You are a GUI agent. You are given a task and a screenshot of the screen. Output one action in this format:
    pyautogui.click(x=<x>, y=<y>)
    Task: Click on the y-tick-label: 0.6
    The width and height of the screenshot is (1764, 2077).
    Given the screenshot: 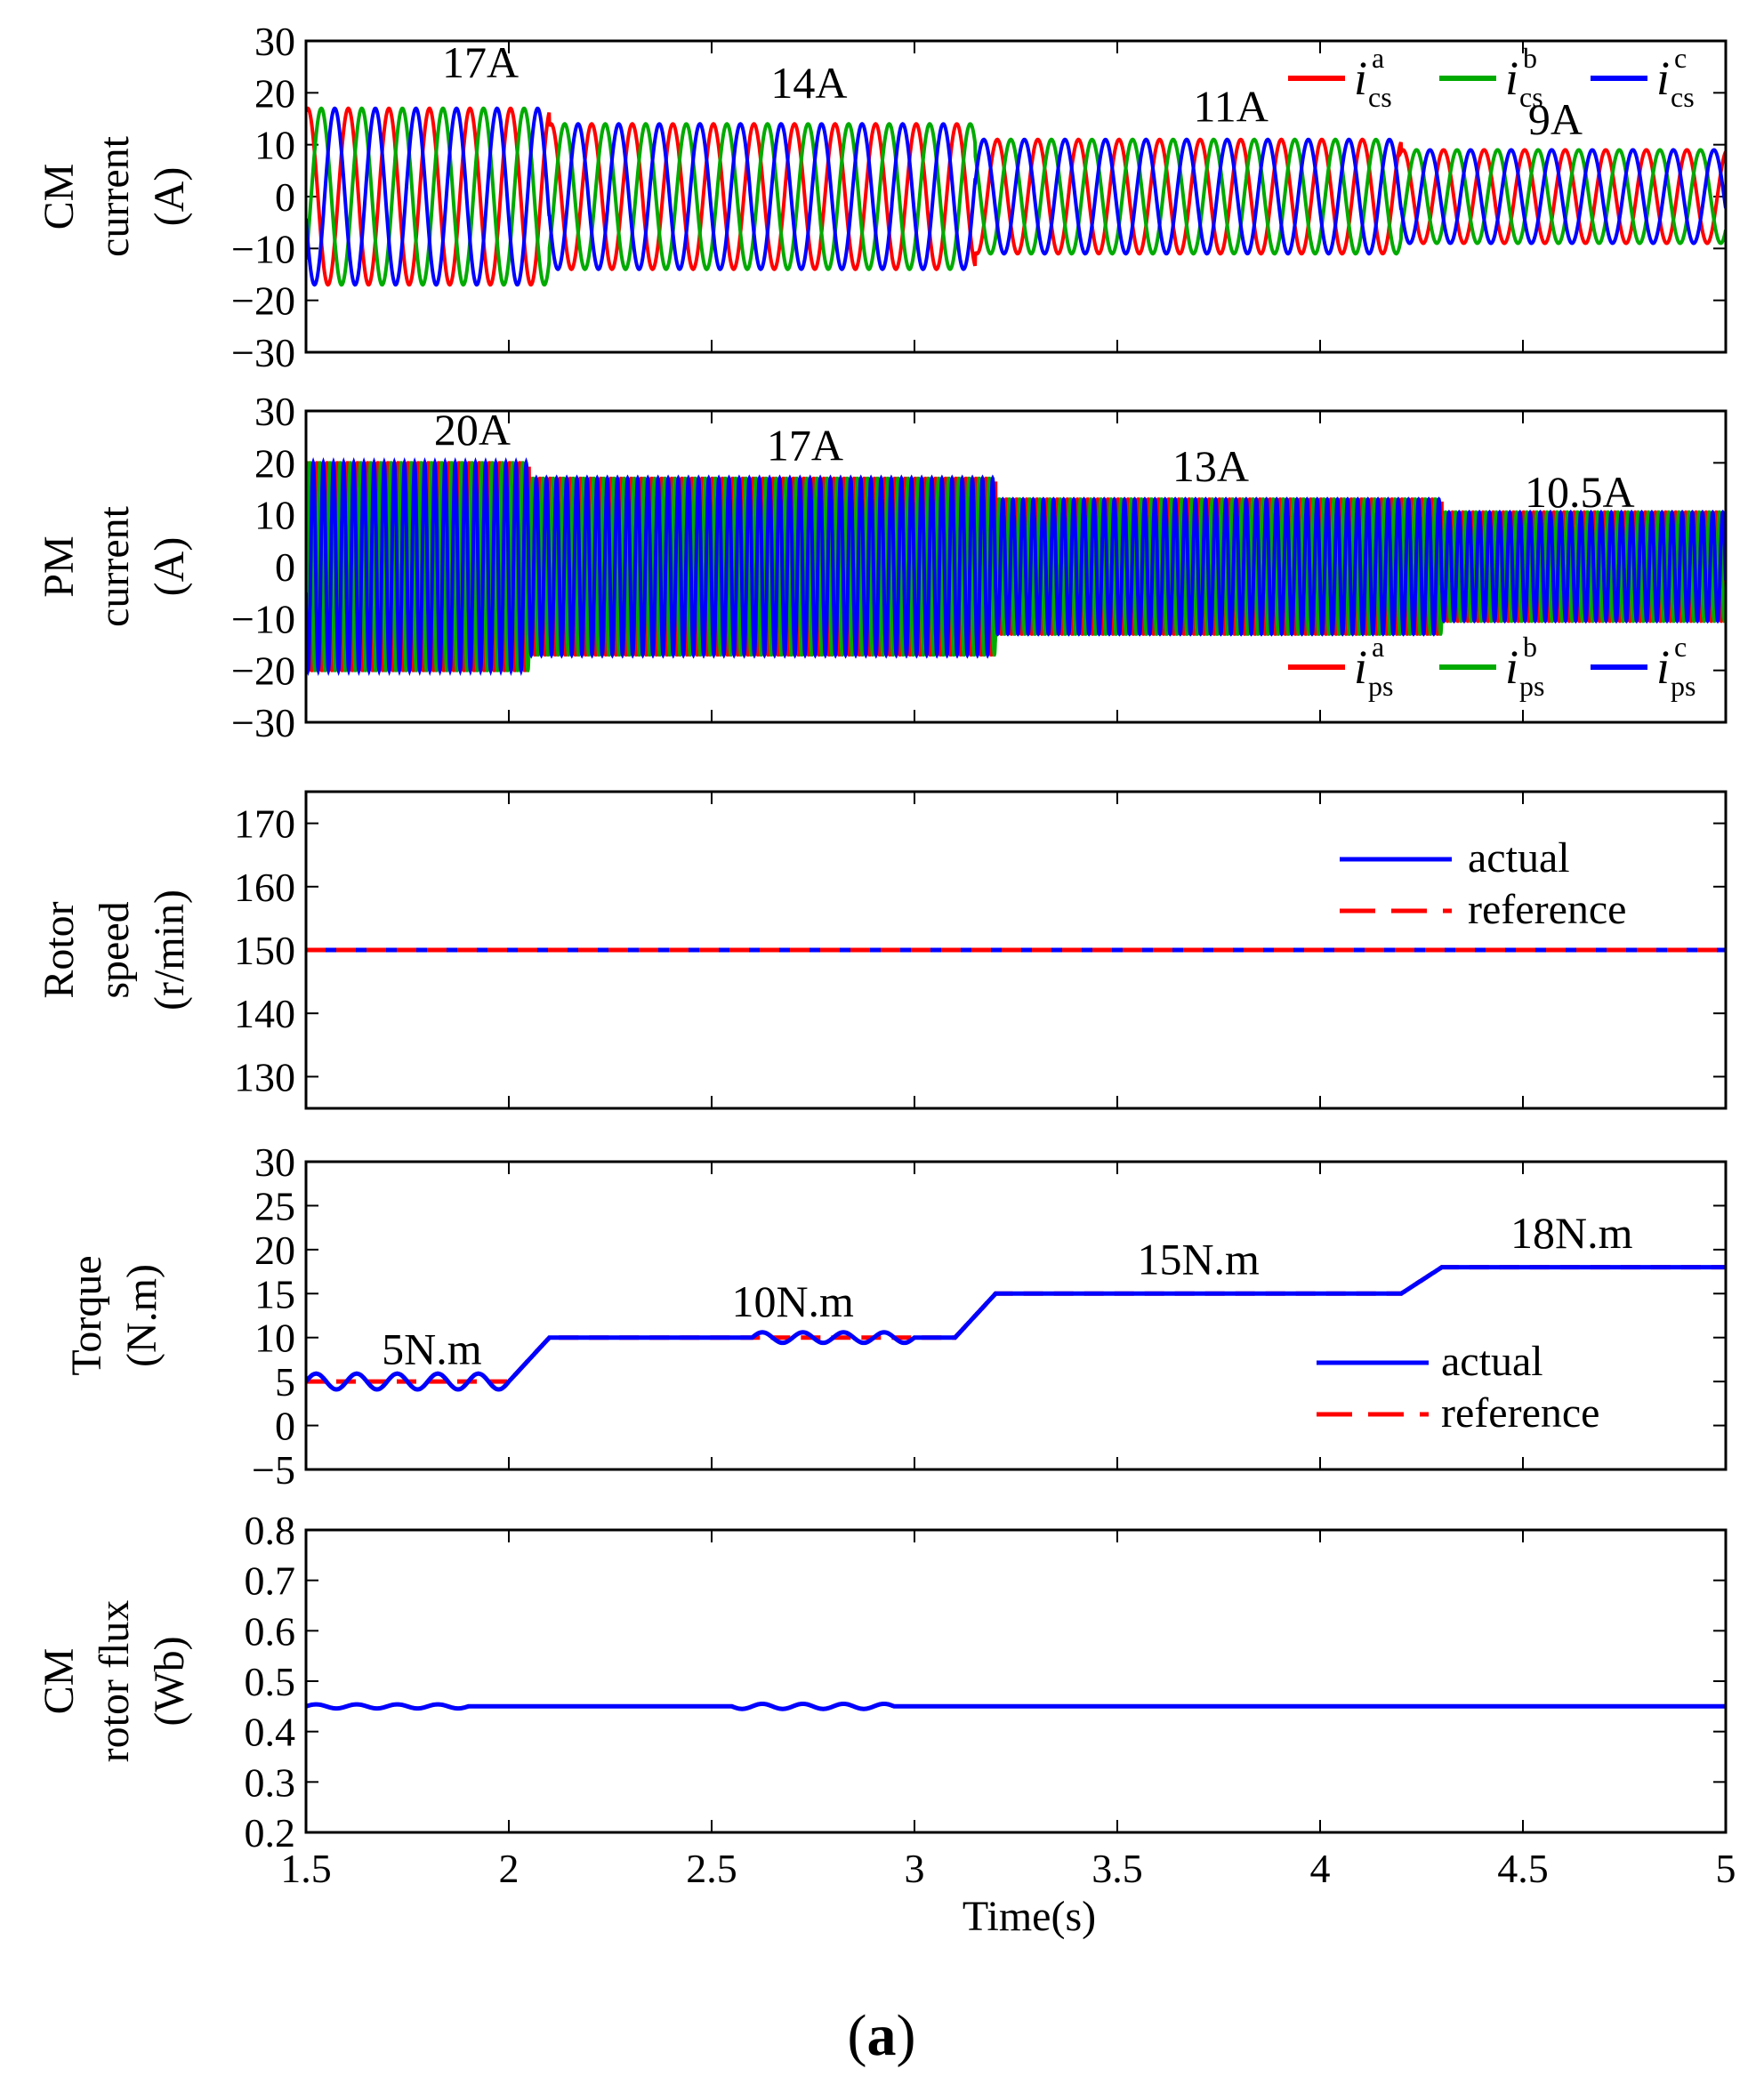 What is the action you would take?
    pyautogui.click(x=270, y=1631)
    